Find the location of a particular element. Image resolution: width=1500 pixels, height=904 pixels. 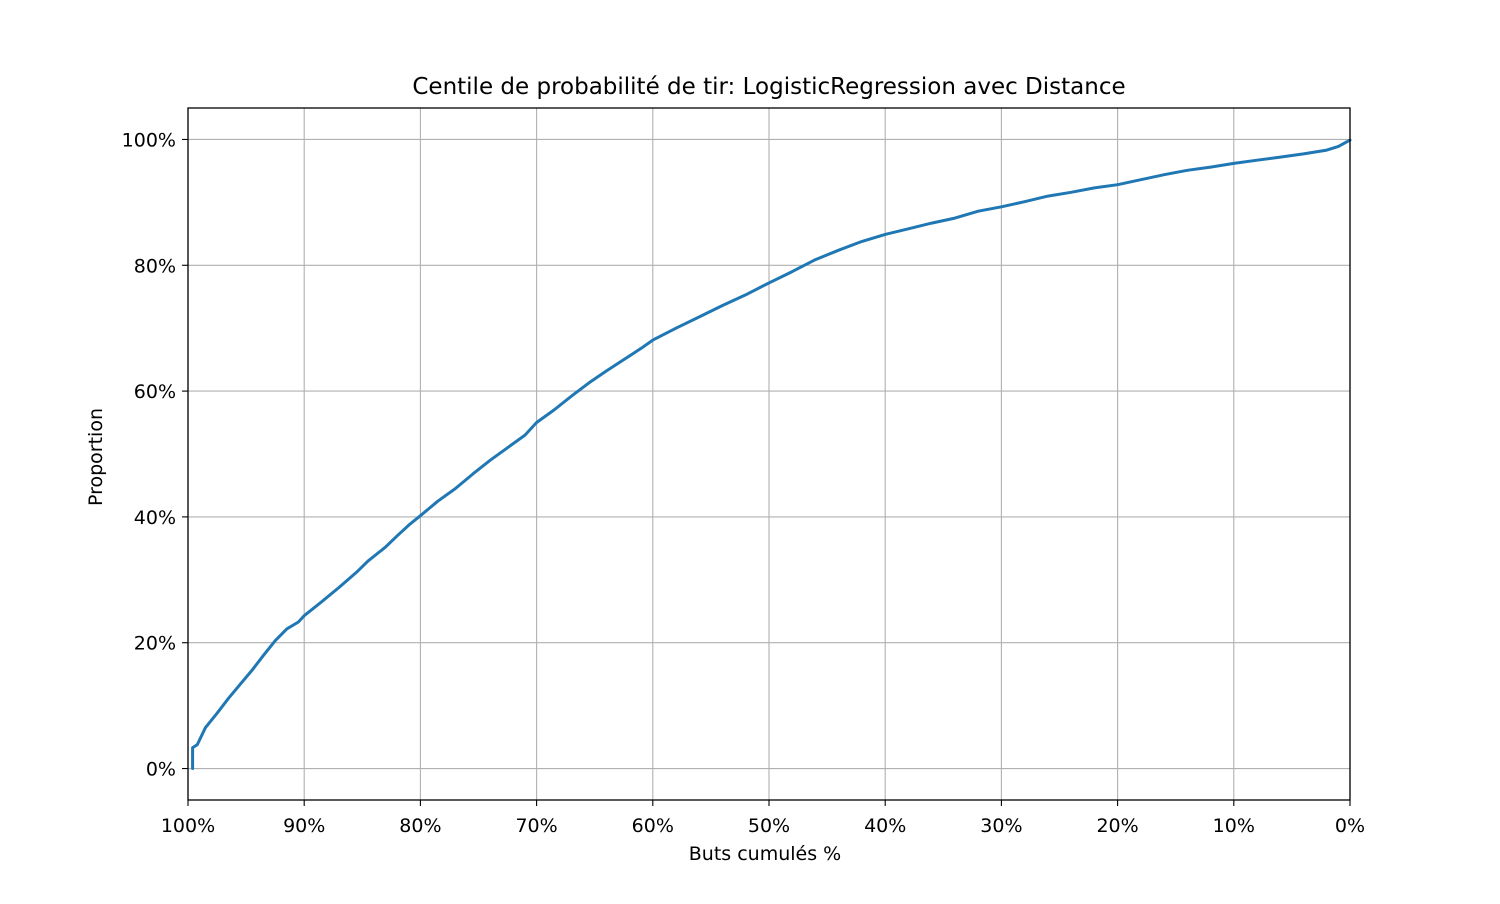

x-tick-label: 10% is located at coordinates (1234, 826).